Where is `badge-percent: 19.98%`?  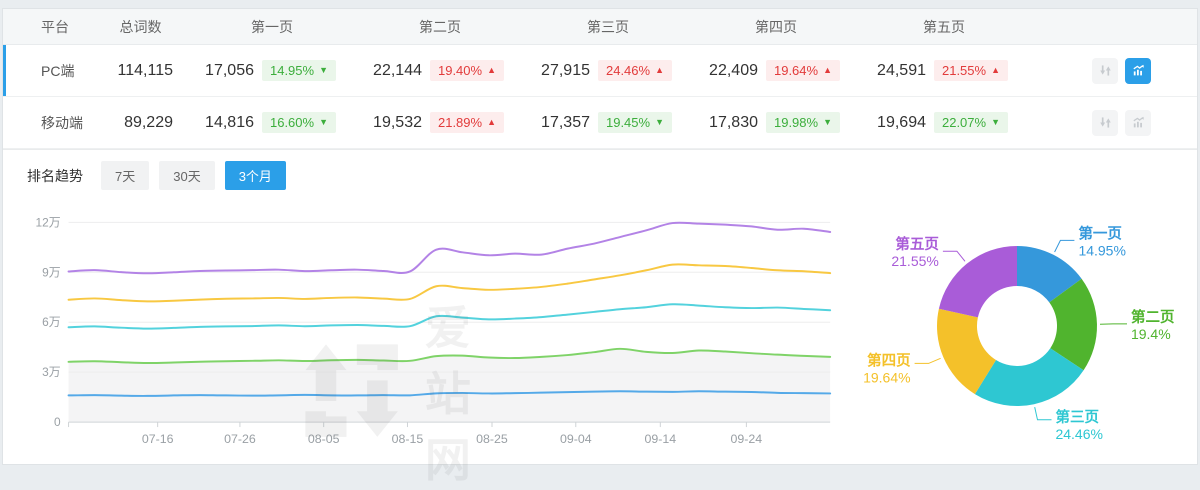 badge-percent: 19.98% is located at coordinates (796, 122).